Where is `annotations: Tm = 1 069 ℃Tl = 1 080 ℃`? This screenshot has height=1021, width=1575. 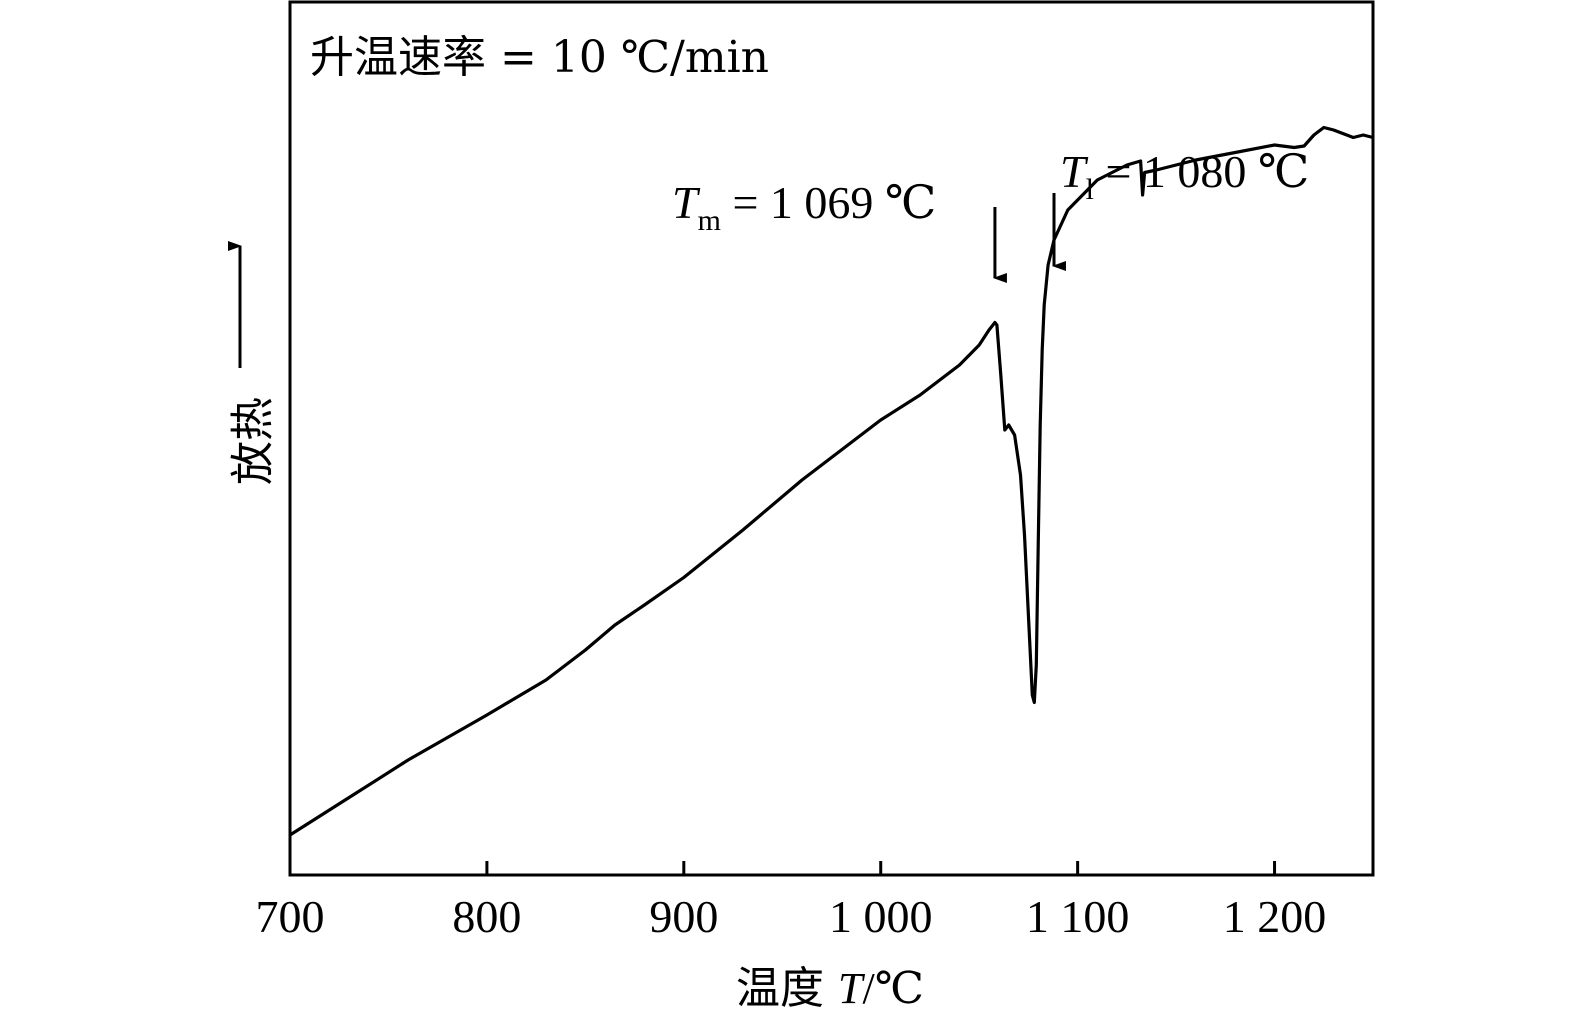 annotations: Tm = 1 069 ℃Tl = 1 080 ℃ is located at coordinates (990, 214).